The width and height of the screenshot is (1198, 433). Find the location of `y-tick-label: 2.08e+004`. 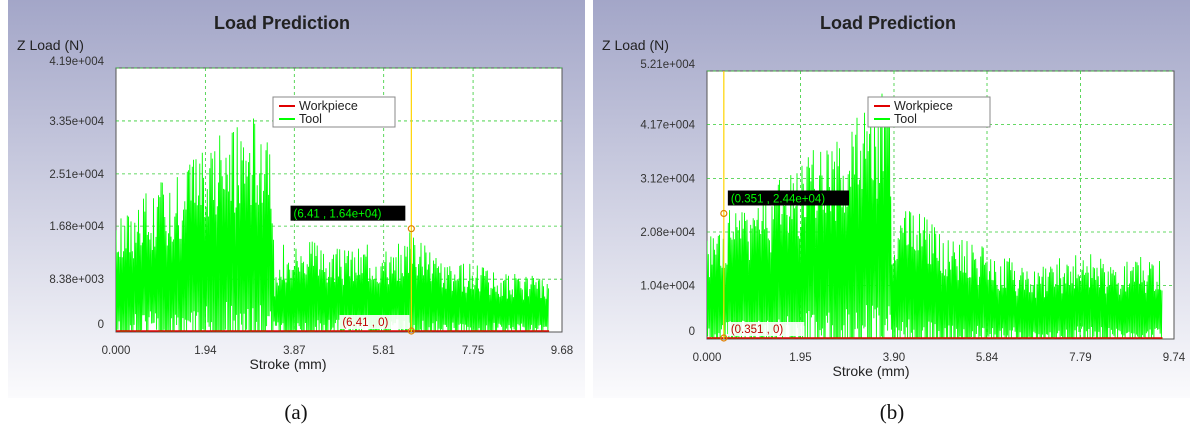

y-tick-label: 2.08e+004 is located at coordinates (667, 233).